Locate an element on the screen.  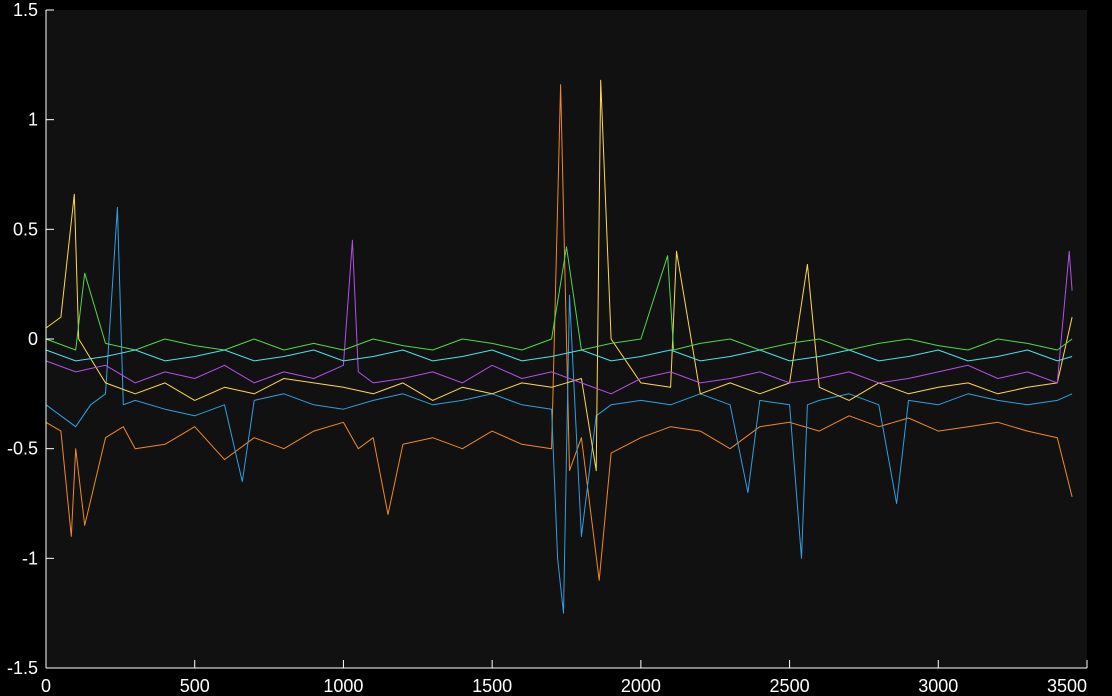
y-ticks: -1.5 -1 -0.5 0 0.5 1 1.5 is located at coordinates (30, 339).